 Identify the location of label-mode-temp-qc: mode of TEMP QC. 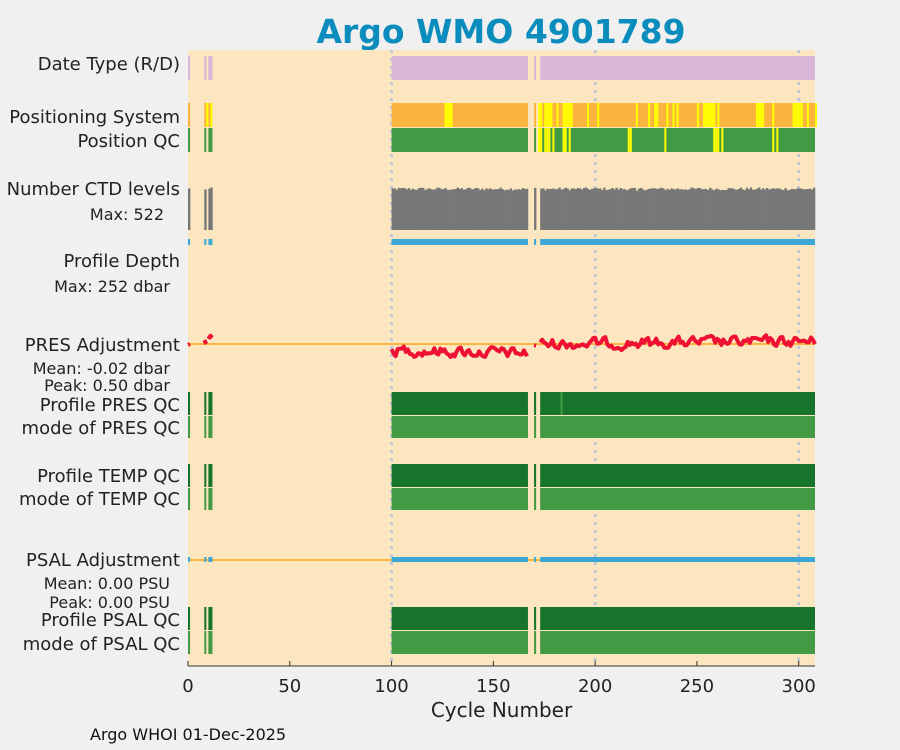
(99, 499).